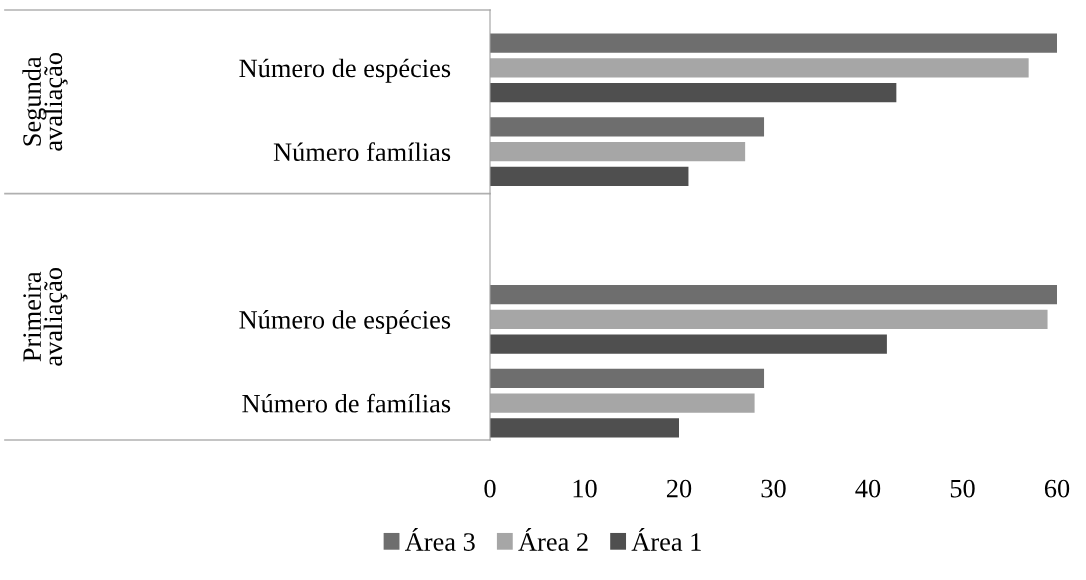 The height and width of the screenshot is (580, 1086). Describe the element at coordinates (45, 101) in the screenshot. I see `text: Segunda avaliação` at that location.